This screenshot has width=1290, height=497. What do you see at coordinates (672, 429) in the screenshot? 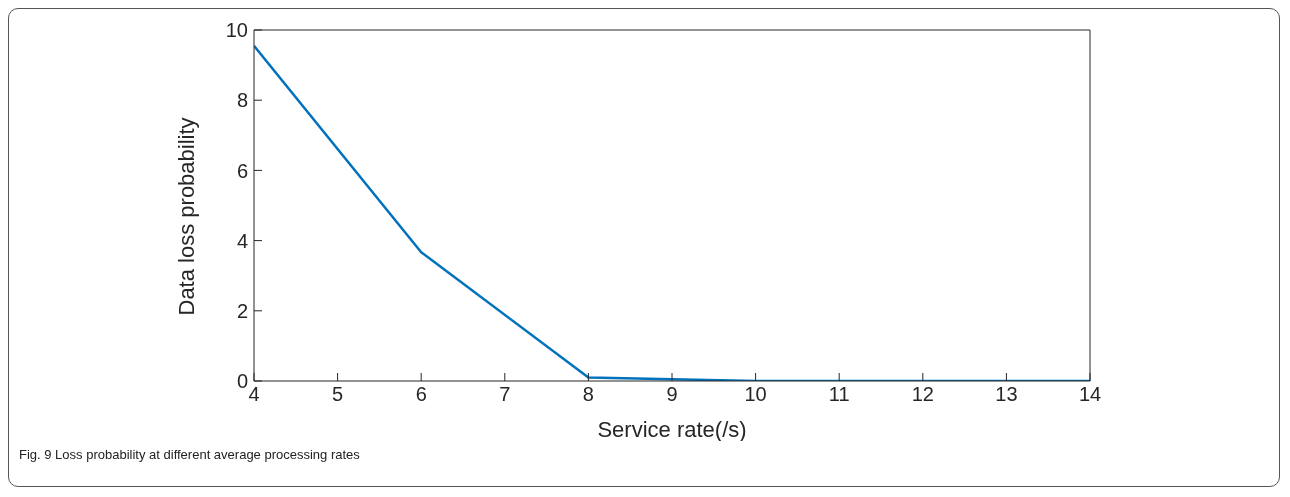
I see `x-axis-title: Service rate(/s)` at bounding box center [672, 429].